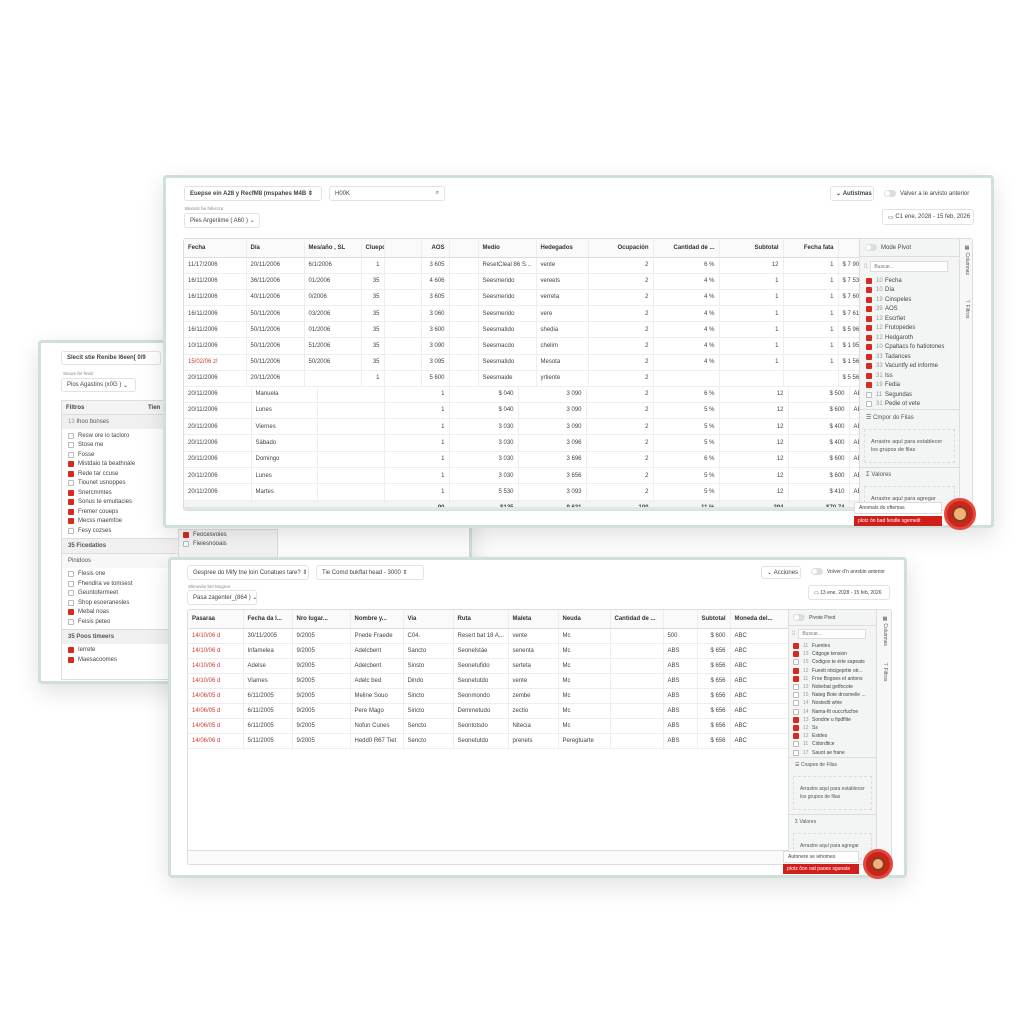 This screenshot has width=1024, height=1024. Describe the element at coordinates (849, 592) in the screenshot. I see `date-range-picker: ▭ 13 ene, 2028 - 15 feb, 2026` at that location.